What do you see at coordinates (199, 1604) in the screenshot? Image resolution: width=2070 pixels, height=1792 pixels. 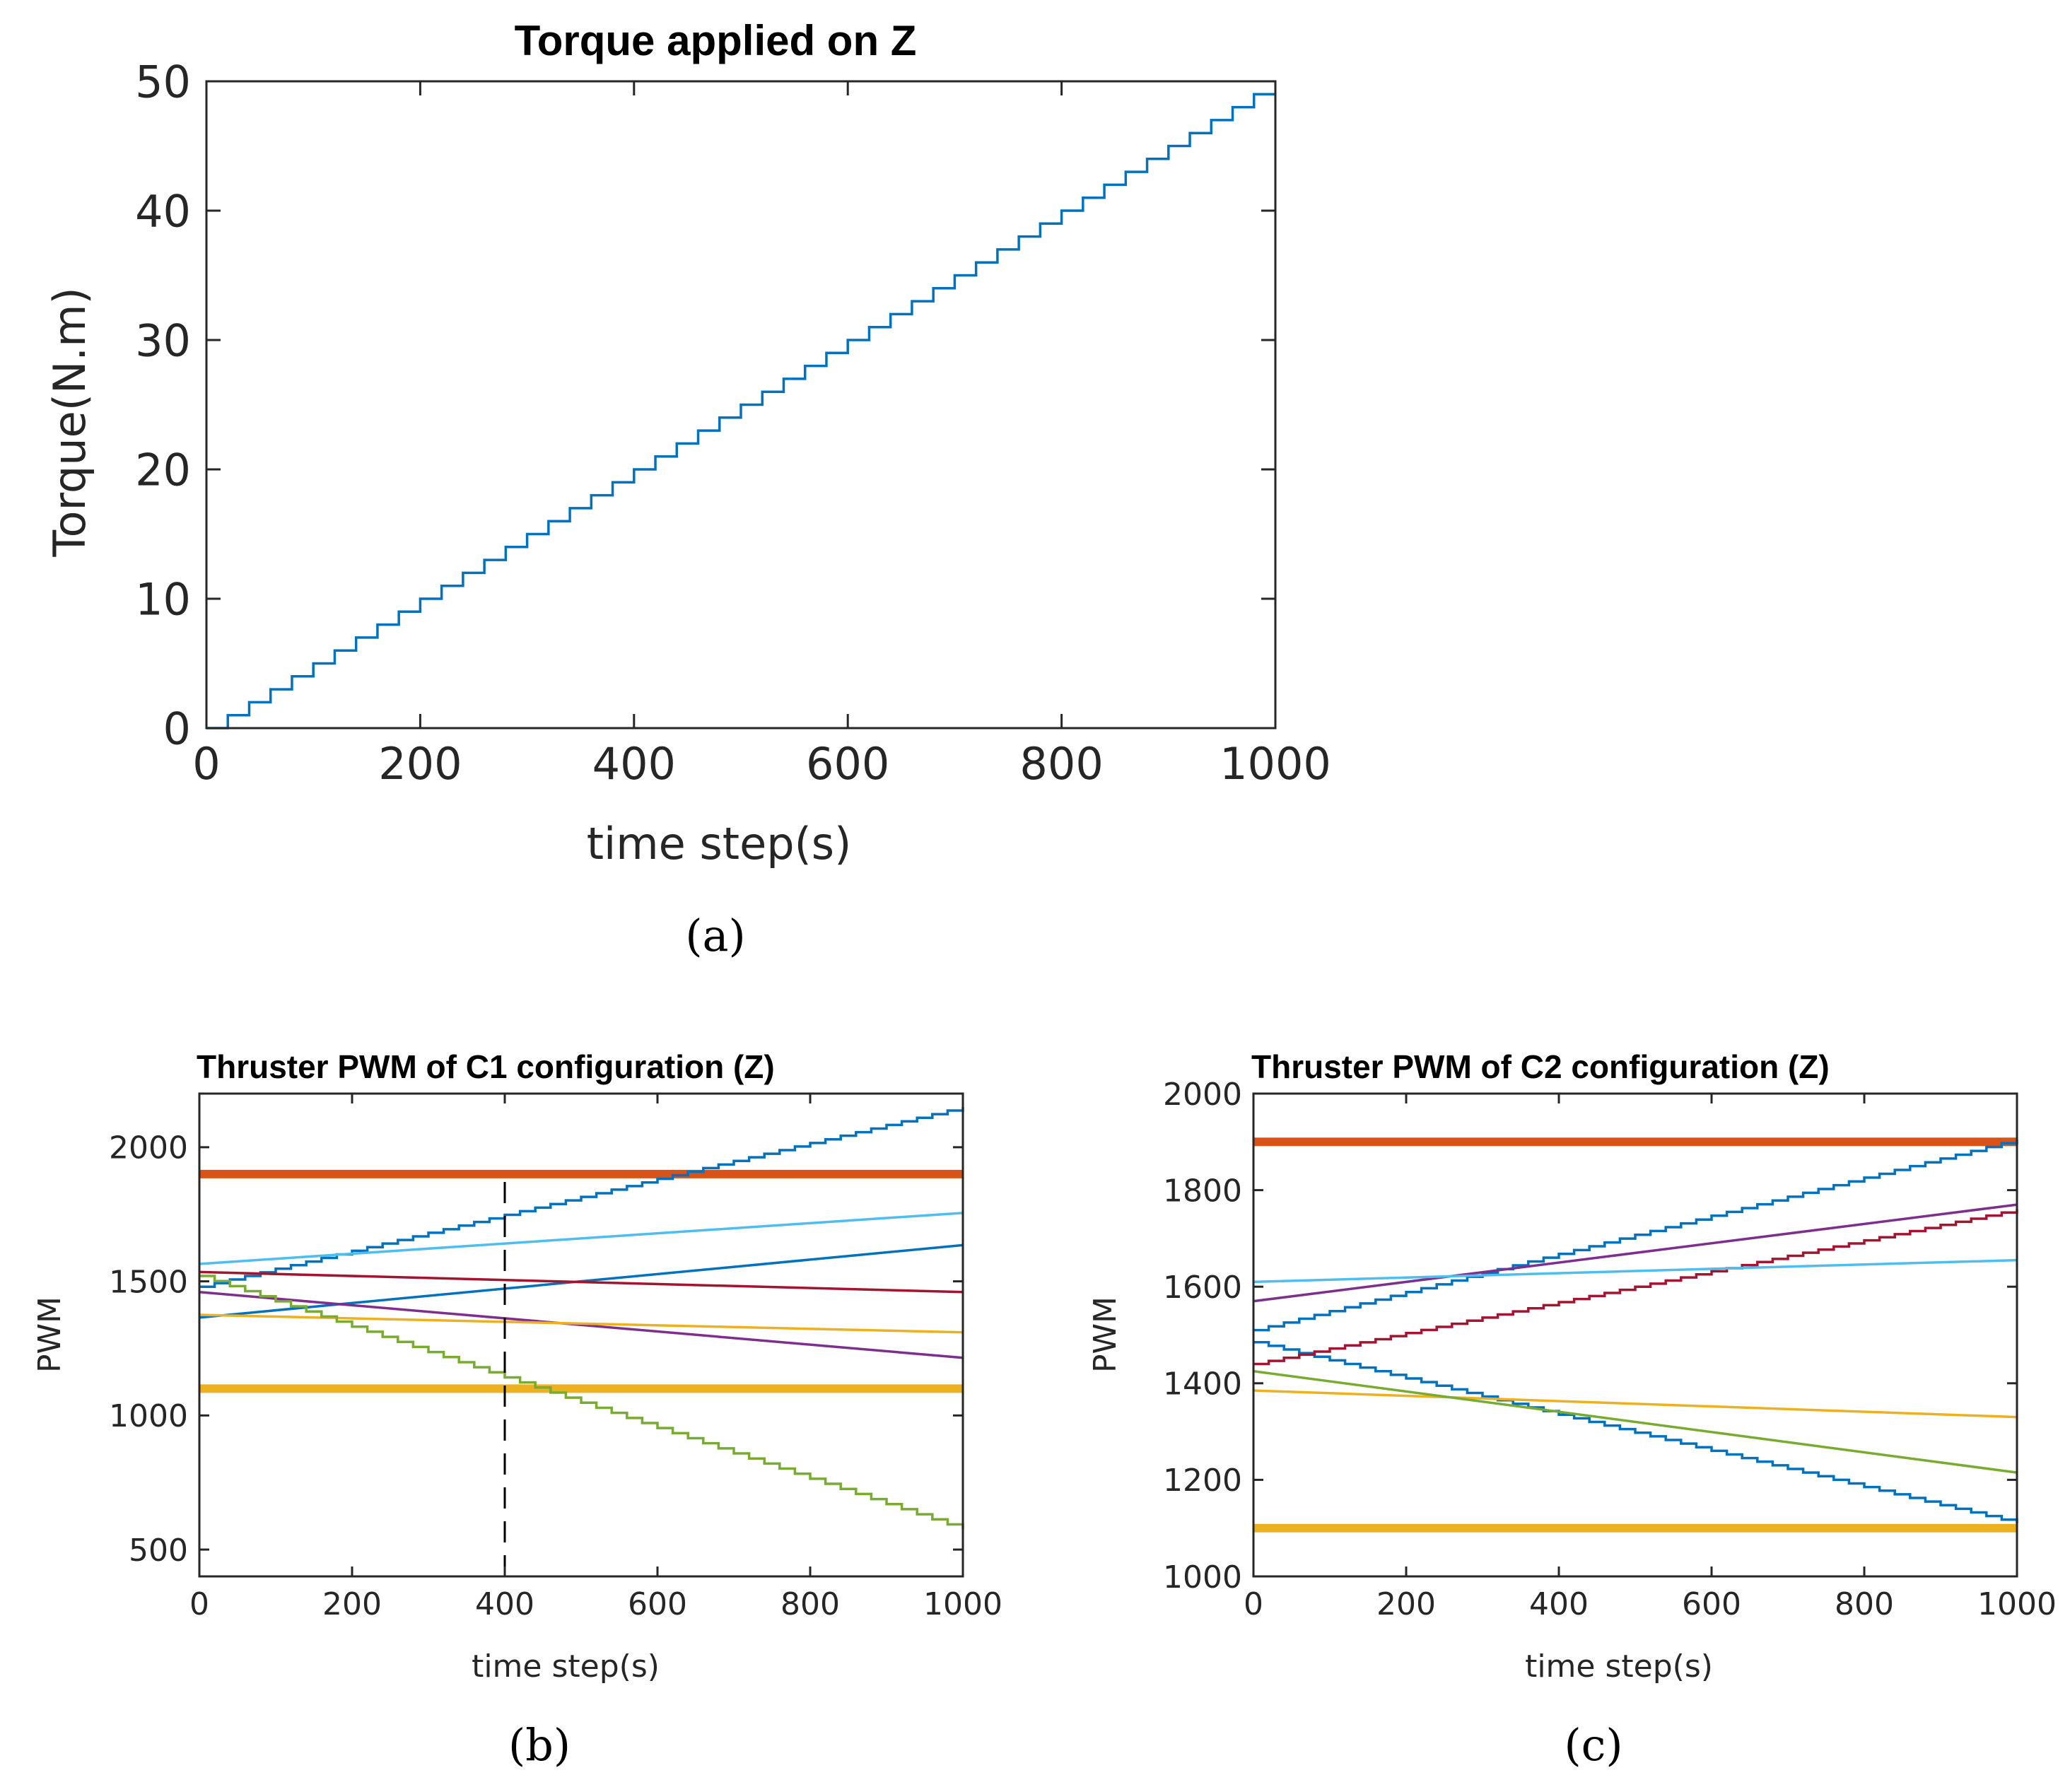 I see `panel-b-xtick-label: 0` at bounding box center [199, 1604].